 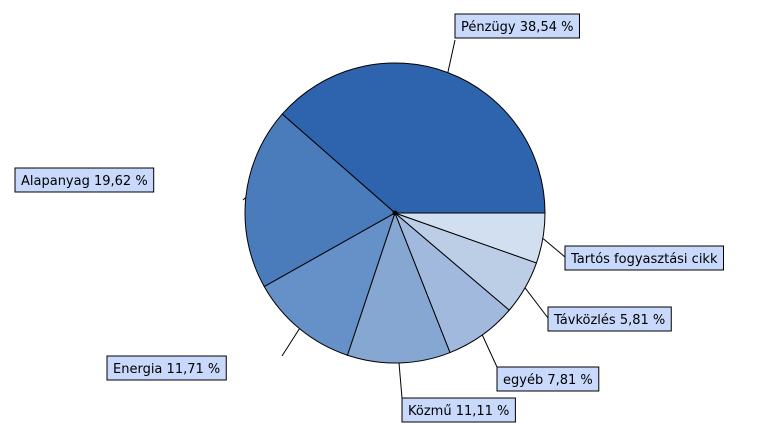 What do you see at coordinates (137, 369) in the screenshot?
I see `label-name: Energia` at bounding box center [137, 369].